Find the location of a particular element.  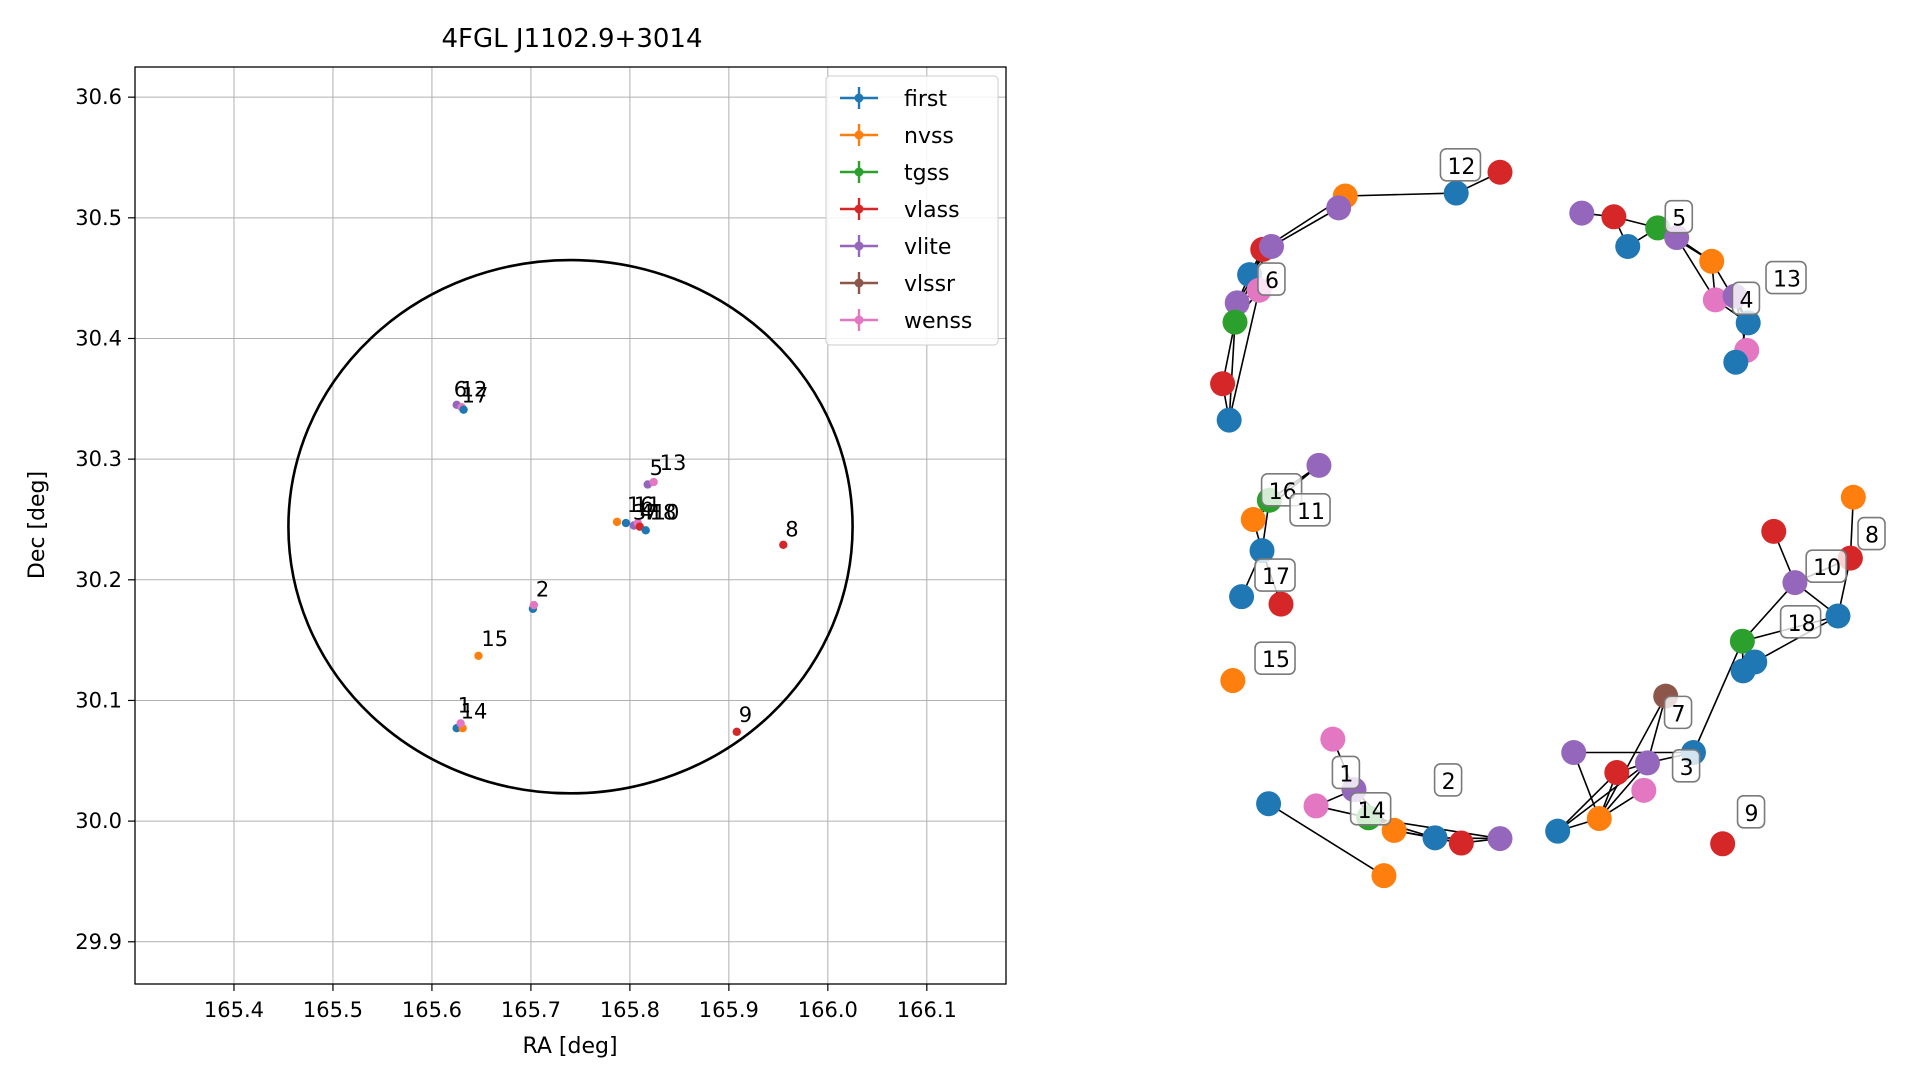

legend-entry-vlite: vlite is located at coordinates (895, 247).